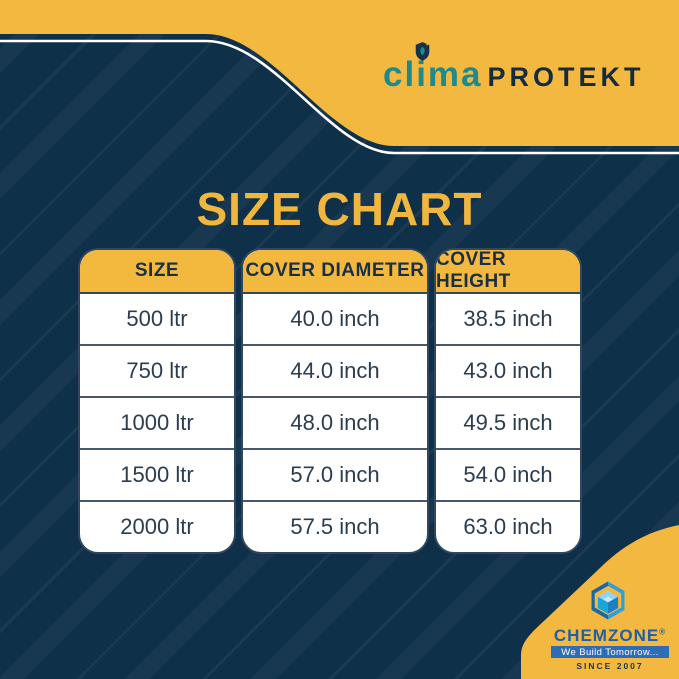  I want to click on table-cell: 57.5 inch, so click(335, 526).